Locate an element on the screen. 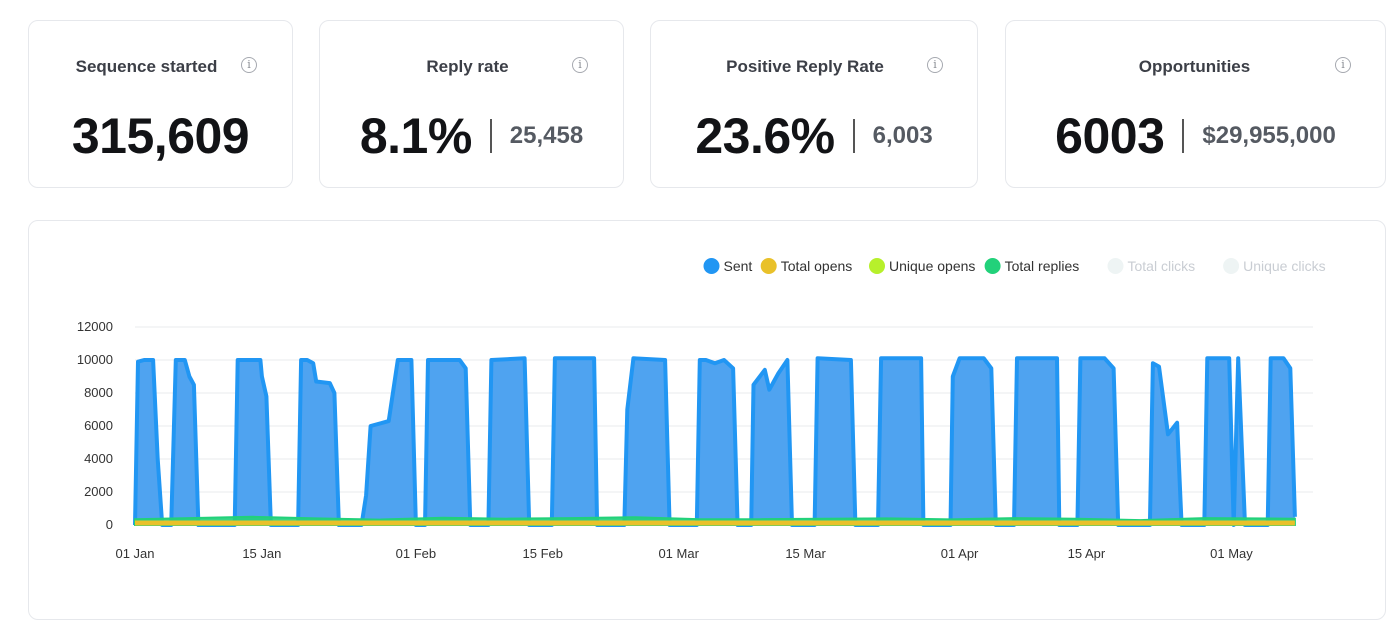  legend-label: Unique opens is located at coordinates (932, 266).